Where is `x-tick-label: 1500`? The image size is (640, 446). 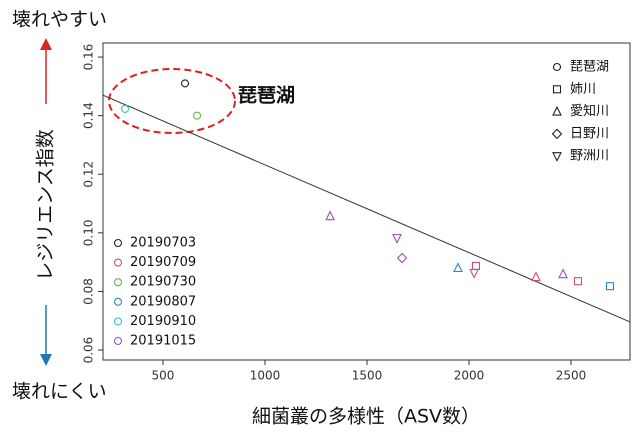
x-tick-label: 1500 is located at coordinates (367, 376).